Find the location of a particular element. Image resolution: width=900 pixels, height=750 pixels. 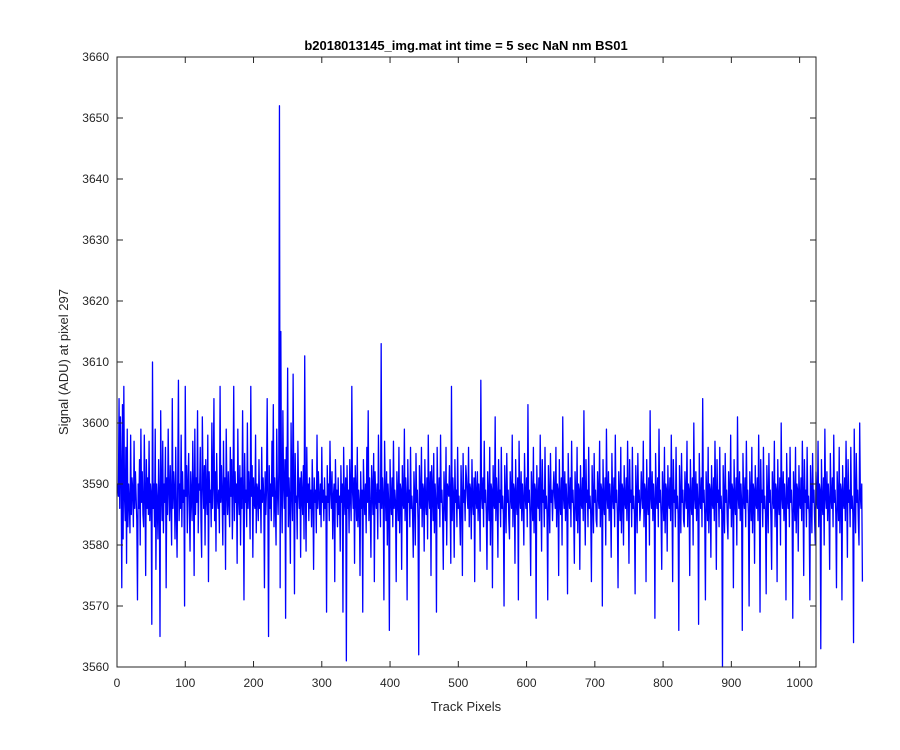

y-tick-label: 3590 is located at coordinates (95, 484).